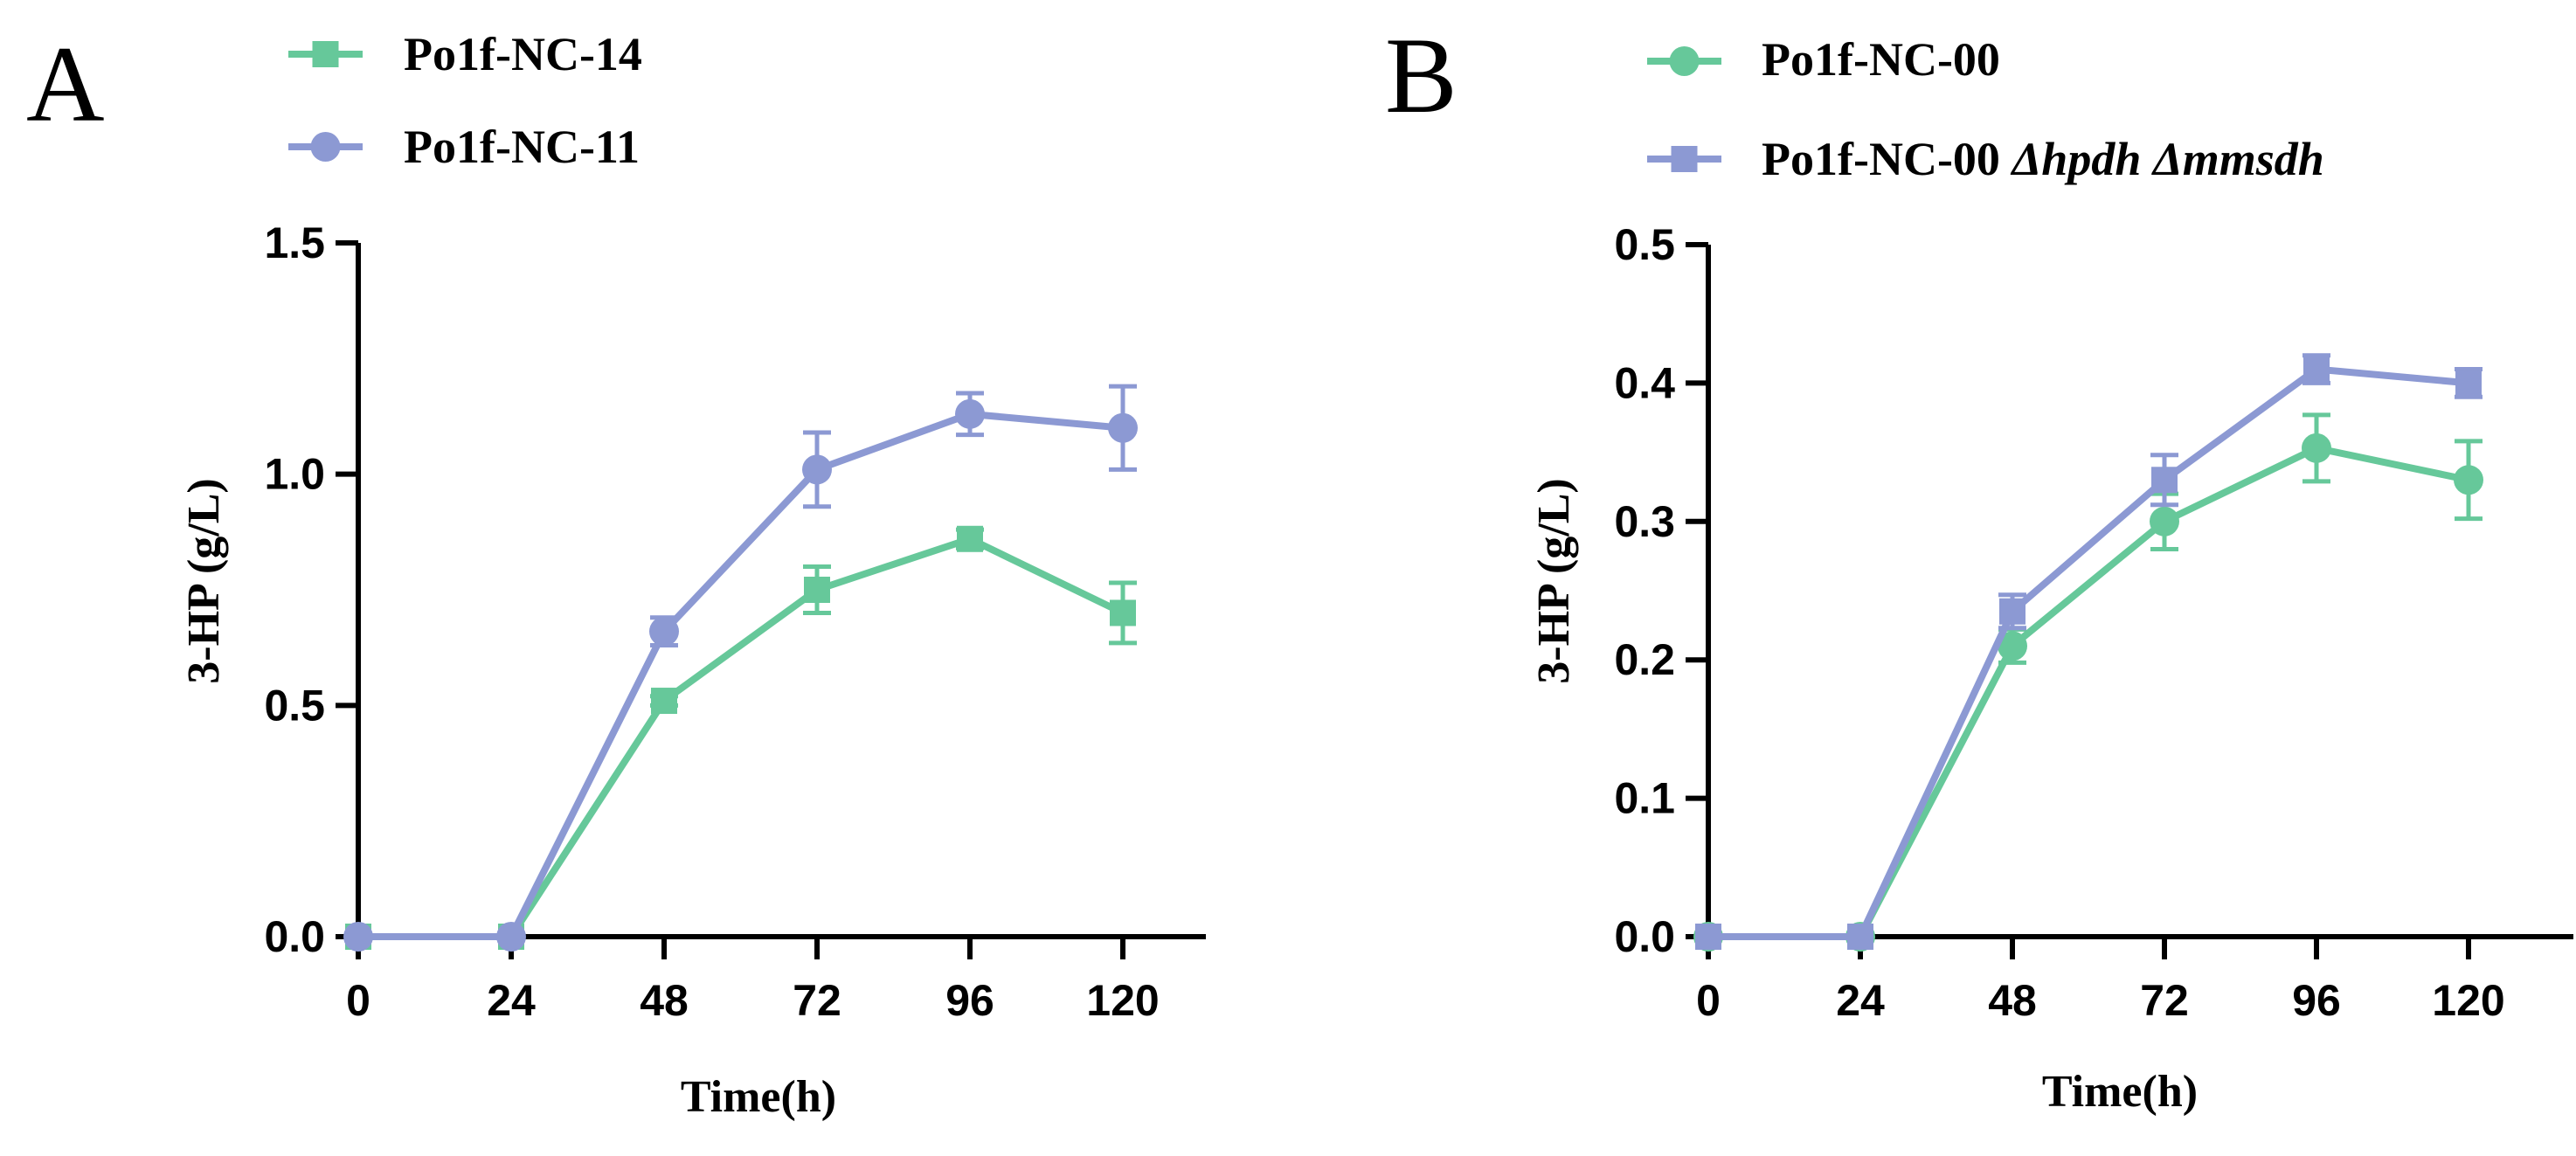 This screenshot has width=2576, height=1156. Describe the element at coordinates (758, 1097) in the screenshot. I see `panel-a-x-axis-title: Time(h)` at that location.